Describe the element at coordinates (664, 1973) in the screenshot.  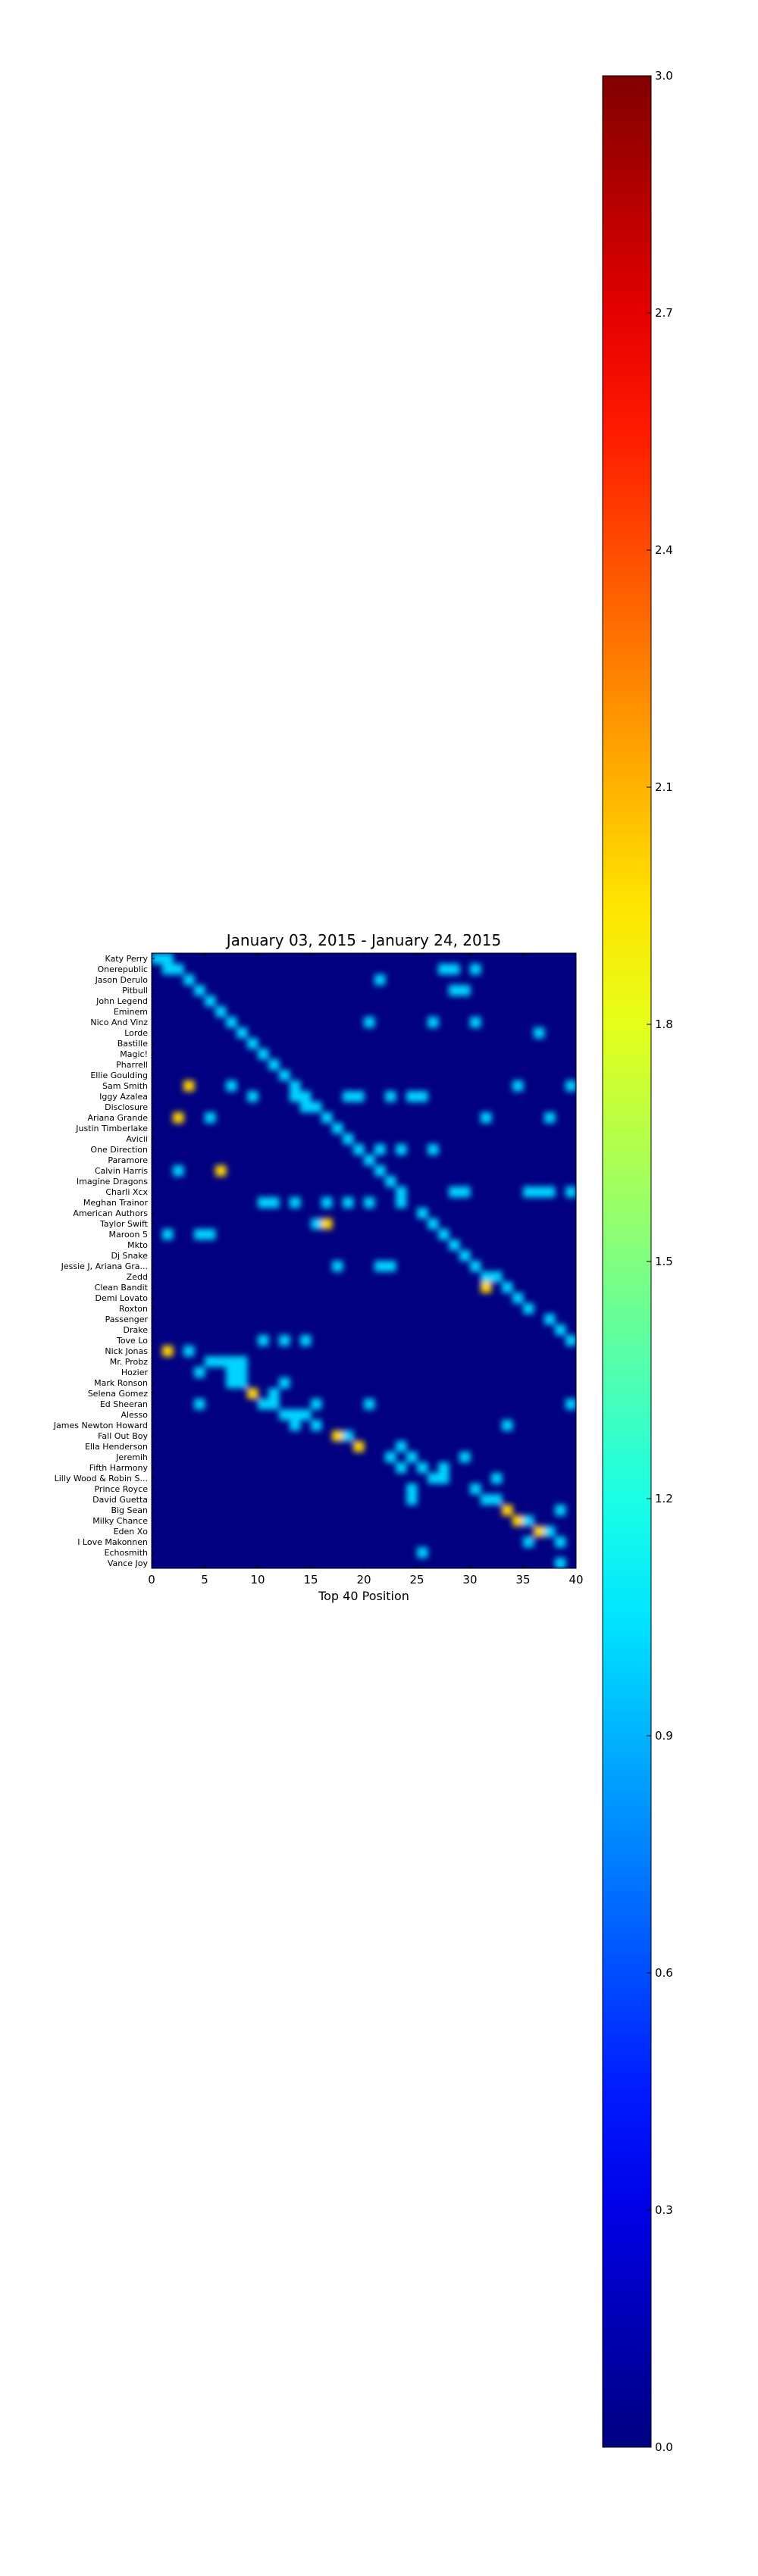
I see `colorbar-tick-label: 0.6` at that location.